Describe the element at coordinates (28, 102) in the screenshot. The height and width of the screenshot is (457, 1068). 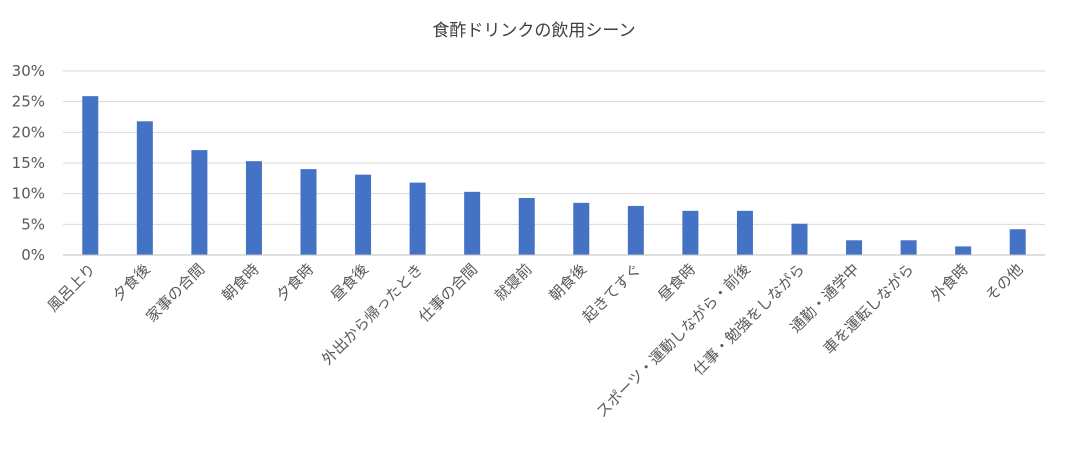
I see `y-tick-label: 25%` at that location.